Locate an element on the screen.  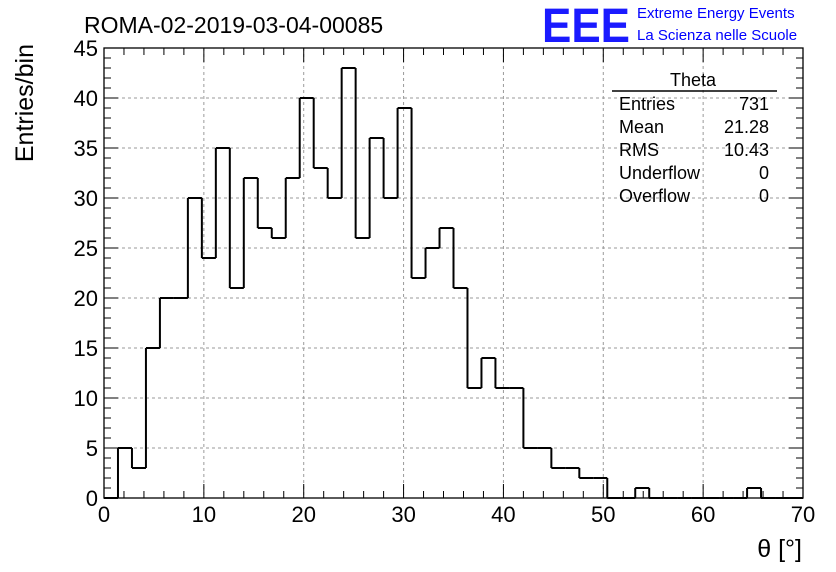
y-tick-label: 30 is located at coordinates (86, 198).